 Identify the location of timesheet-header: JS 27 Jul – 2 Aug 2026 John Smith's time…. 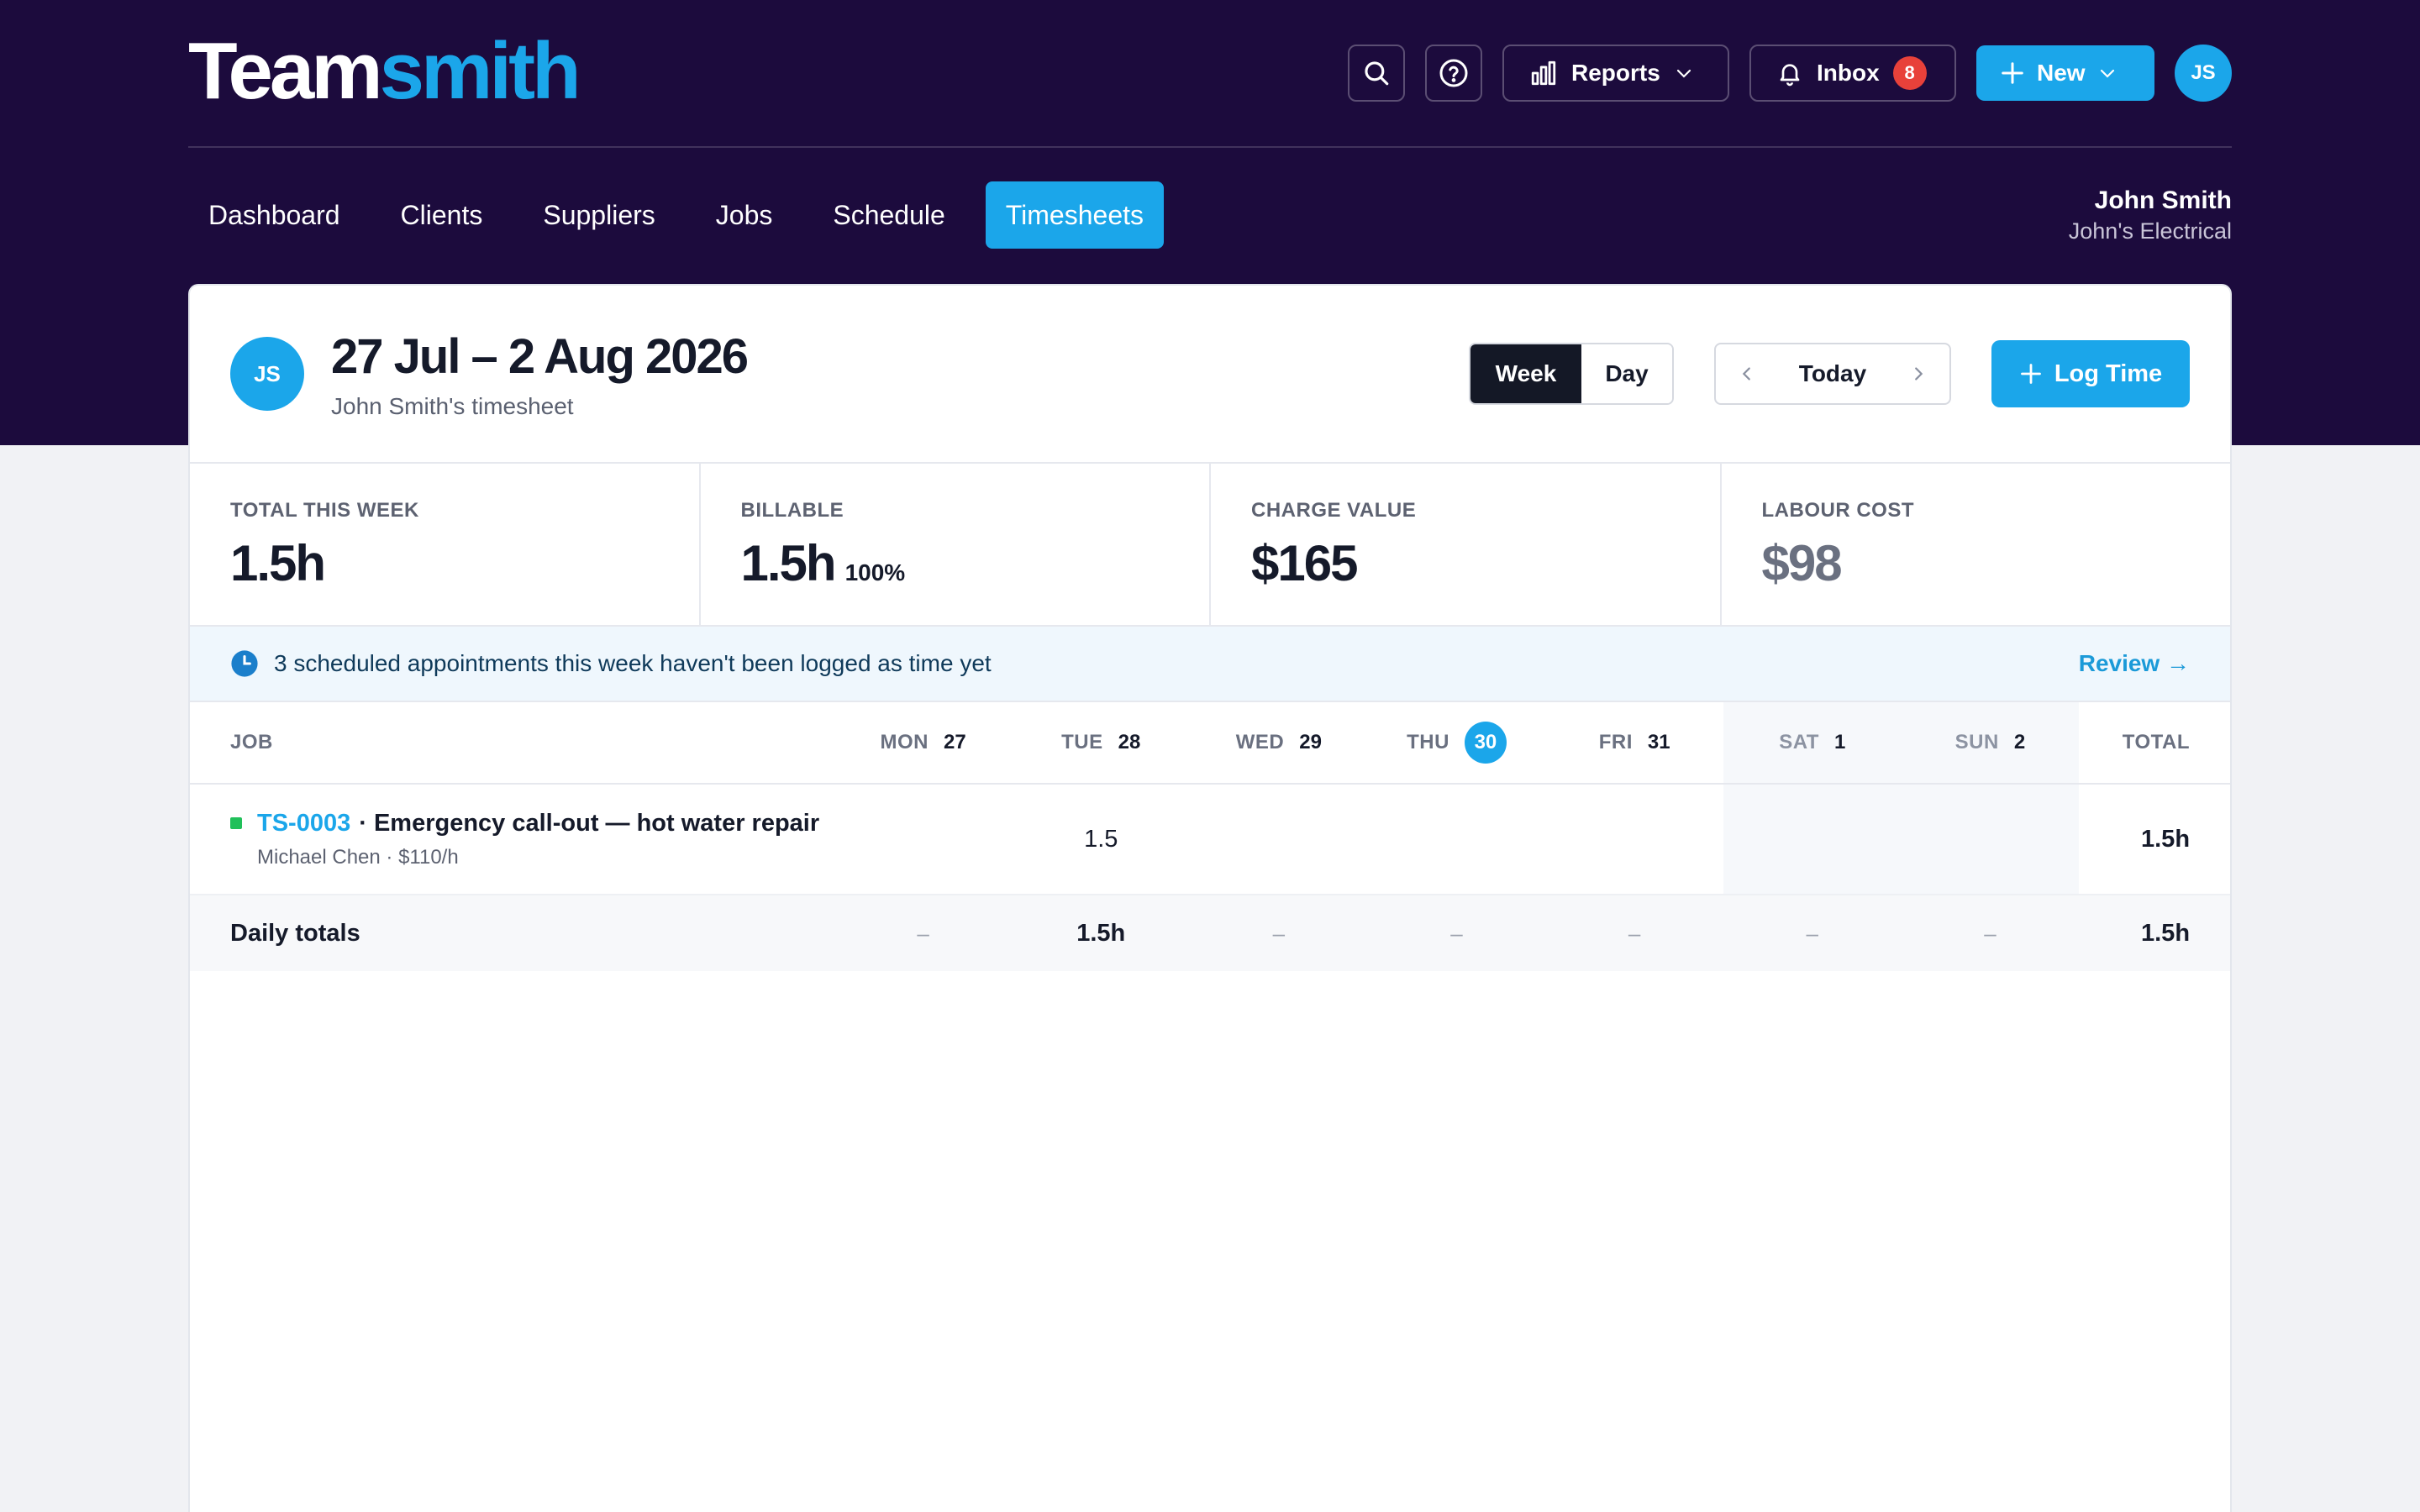
(1210, 375).